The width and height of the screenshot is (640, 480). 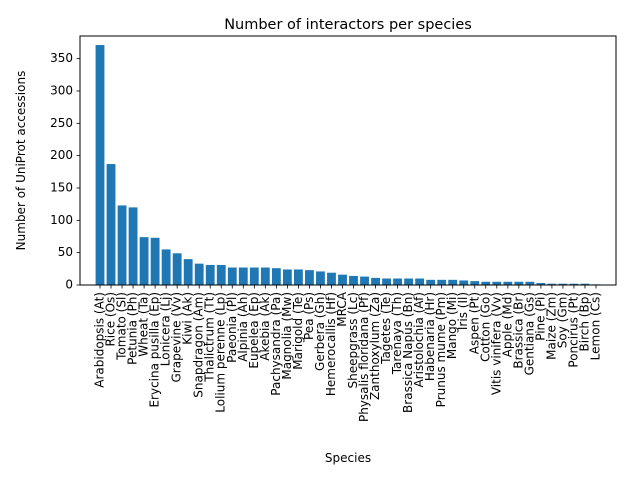 What do you see at coordinates (166, 329) in the screenshot?
I see `x-tick-label: Lonicera (Lj)` at bounding box center [166, 329].